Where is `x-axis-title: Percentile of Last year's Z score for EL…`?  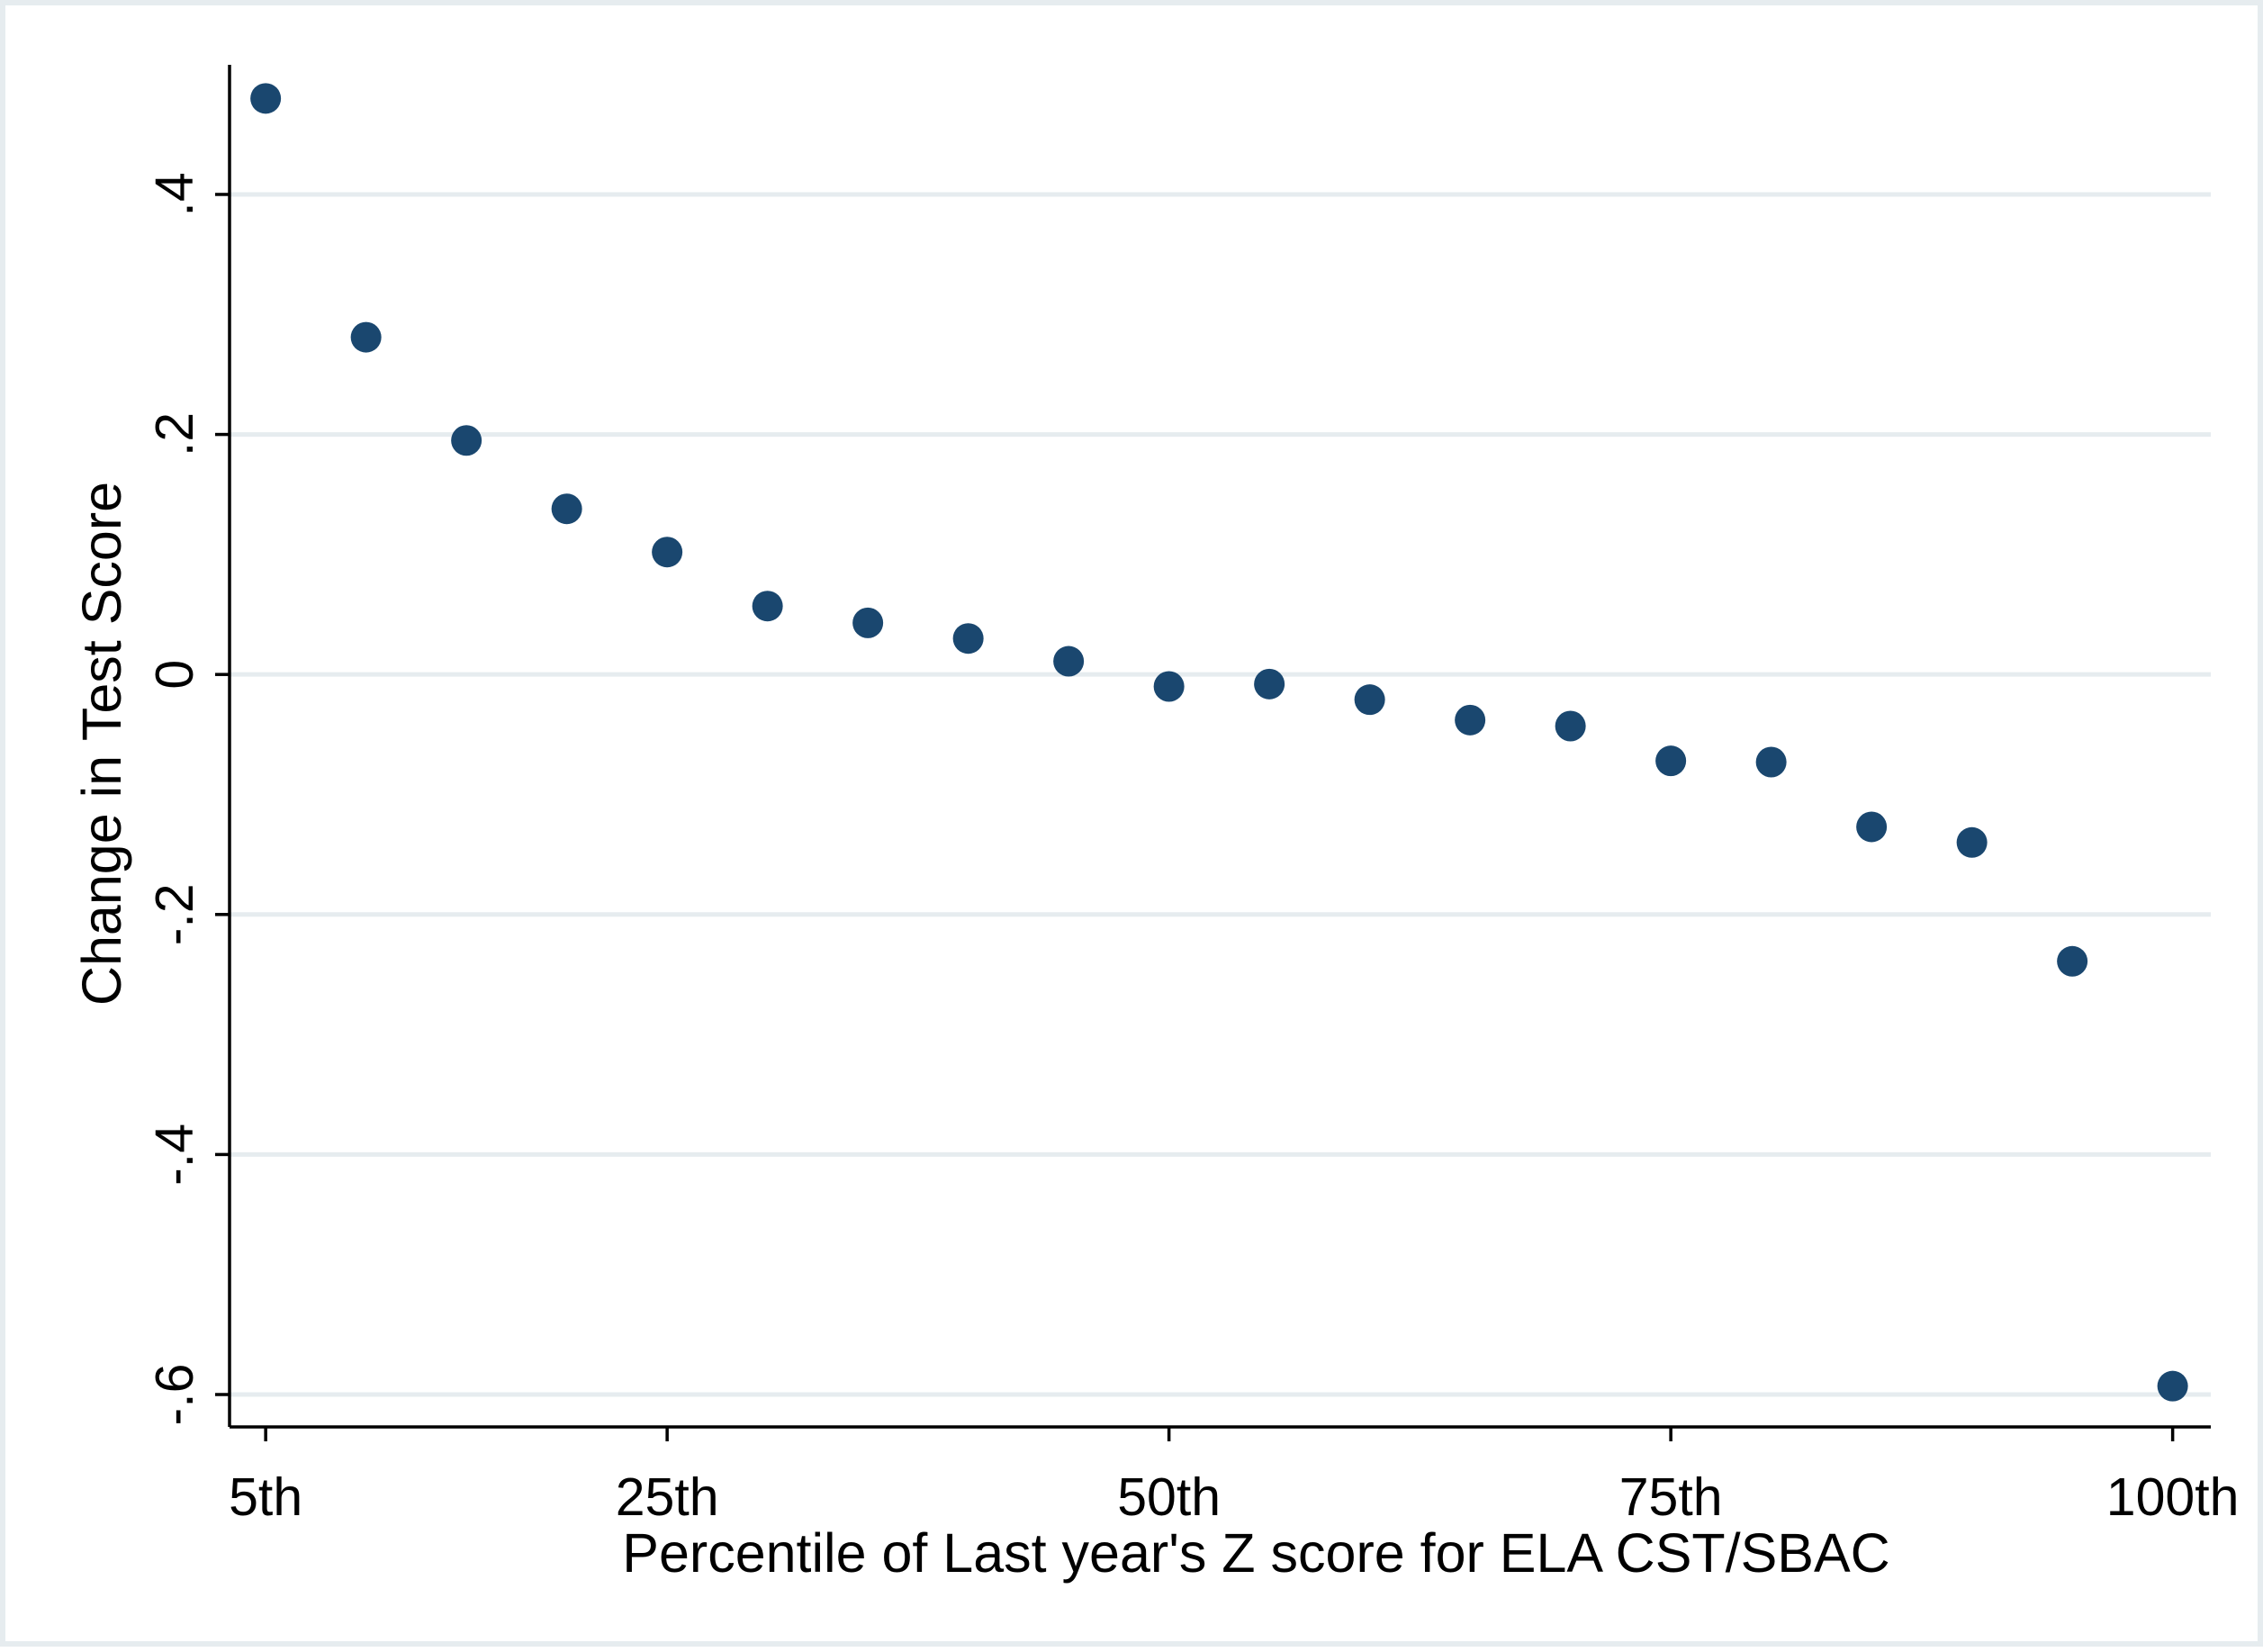 x-axis-title: Percentile of Last year's Z score for EL… is located at coordinates (1255, 1553).